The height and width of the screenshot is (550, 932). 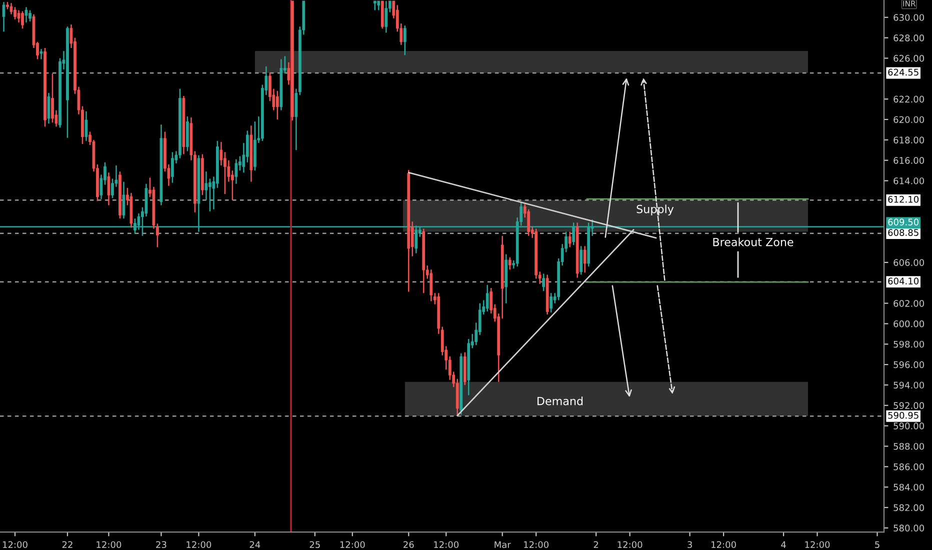 I want to click on ref-line-label: 624.55, so click(x=903, y=72).